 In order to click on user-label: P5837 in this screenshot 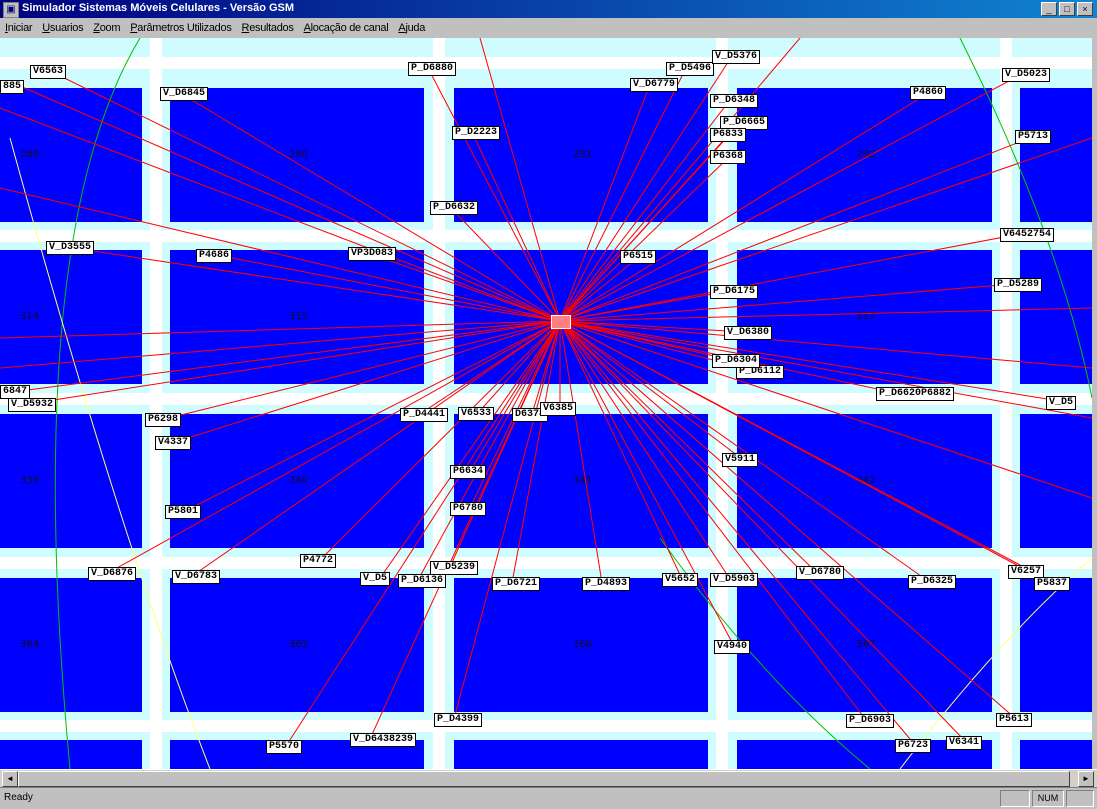, I will do `click(1052, 584)`.